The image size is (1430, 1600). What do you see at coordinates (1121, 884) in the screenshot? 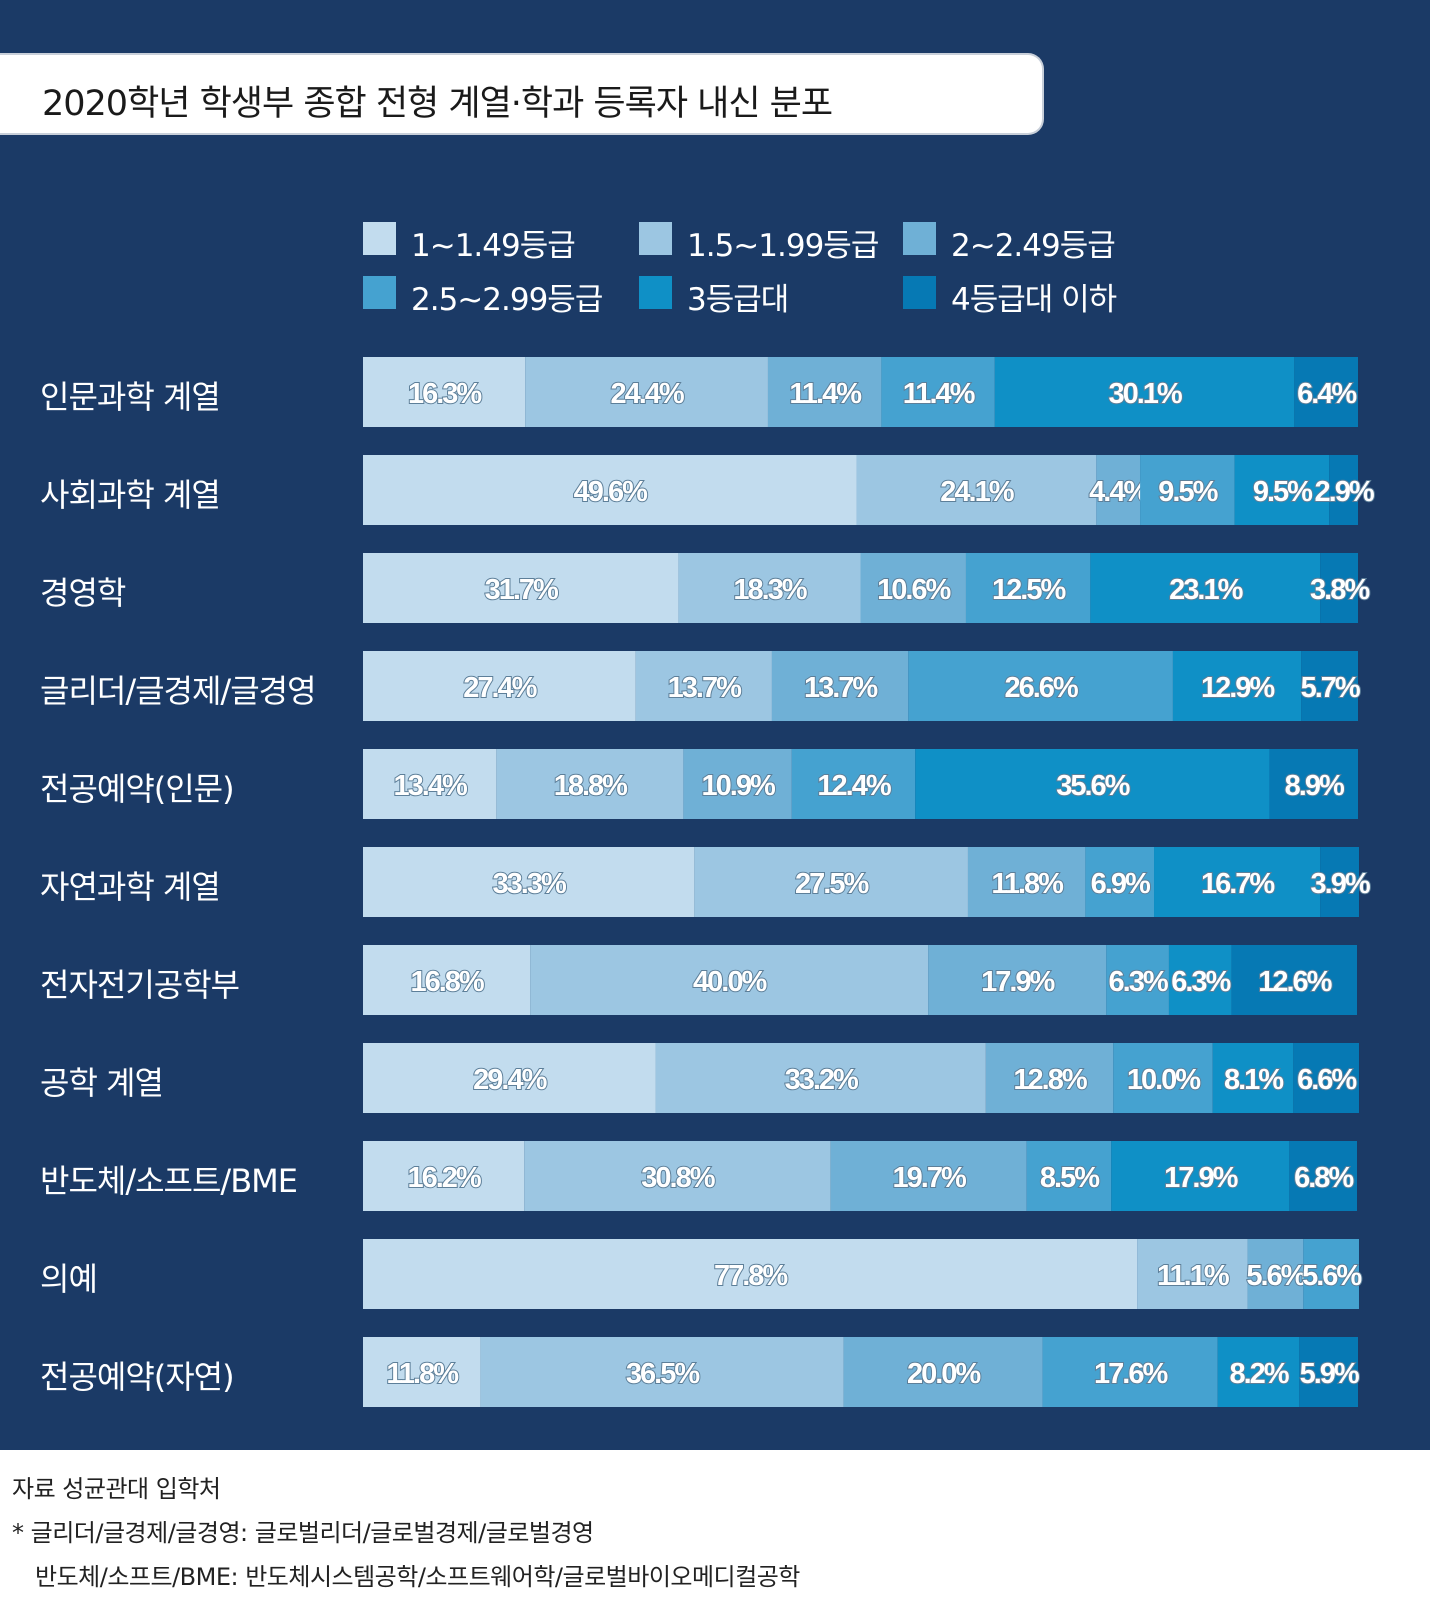
I see `data-label: 6.9%` at bounding box center [1121, 884].